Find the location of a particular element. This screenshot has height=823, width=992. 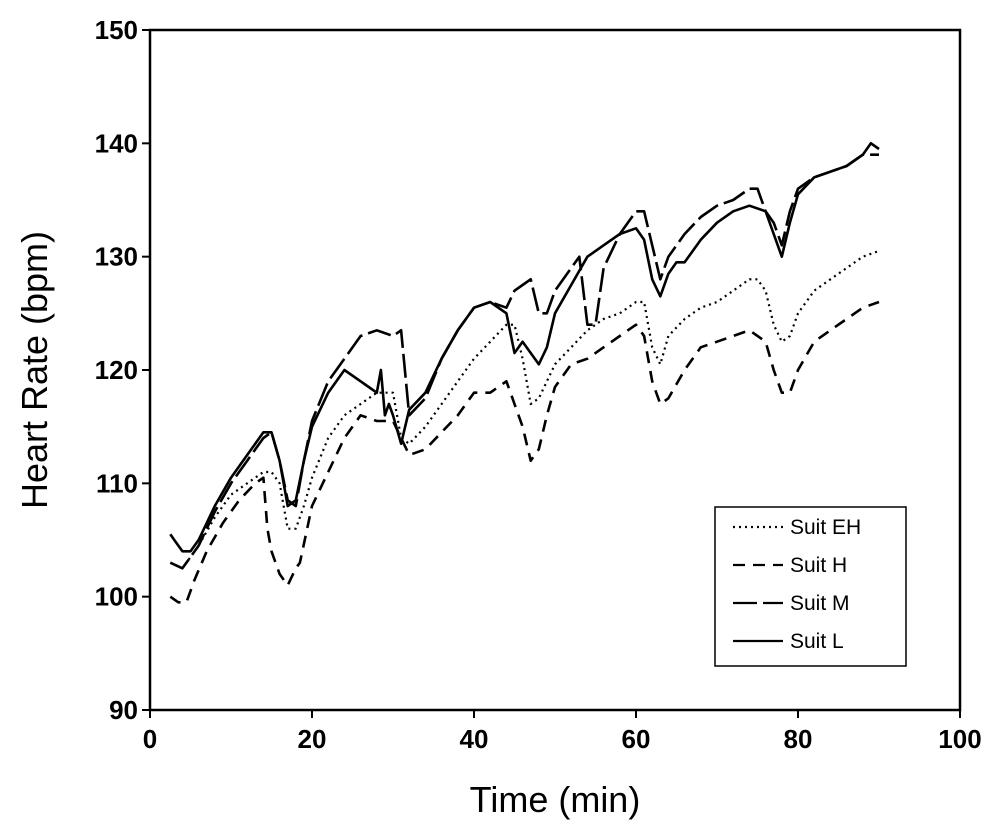

x-tick-label: 60 is located at coordinates (636, 739).